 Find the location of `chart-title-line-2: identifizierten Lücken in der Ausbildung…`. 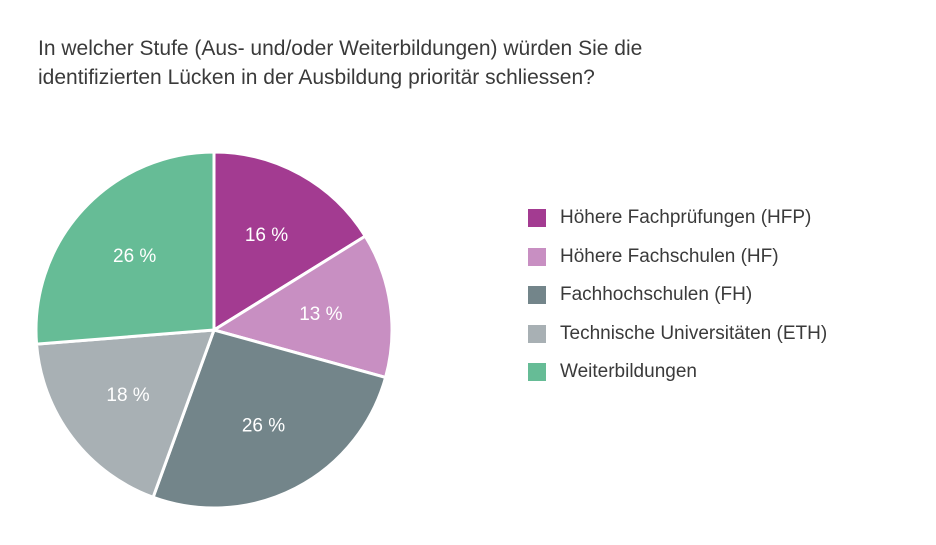

chart-title-line-2: identifizierten Lücken in der Ausbildung… is located at coordinates (316, 77).